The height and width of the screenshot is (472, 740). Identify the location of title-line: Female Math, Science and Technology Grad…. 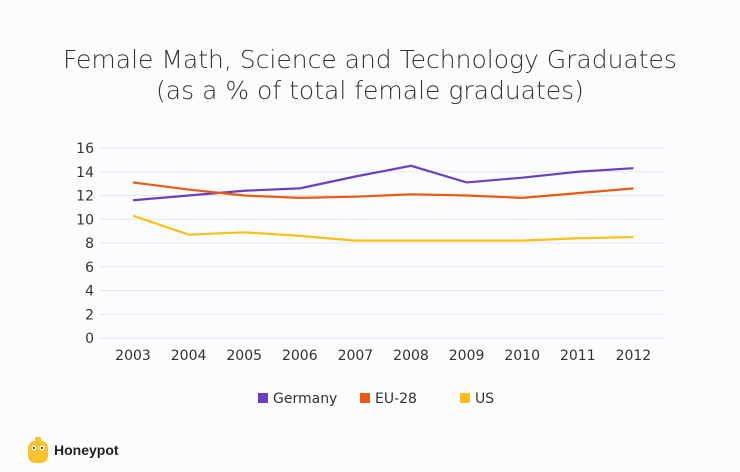
(370, 59).